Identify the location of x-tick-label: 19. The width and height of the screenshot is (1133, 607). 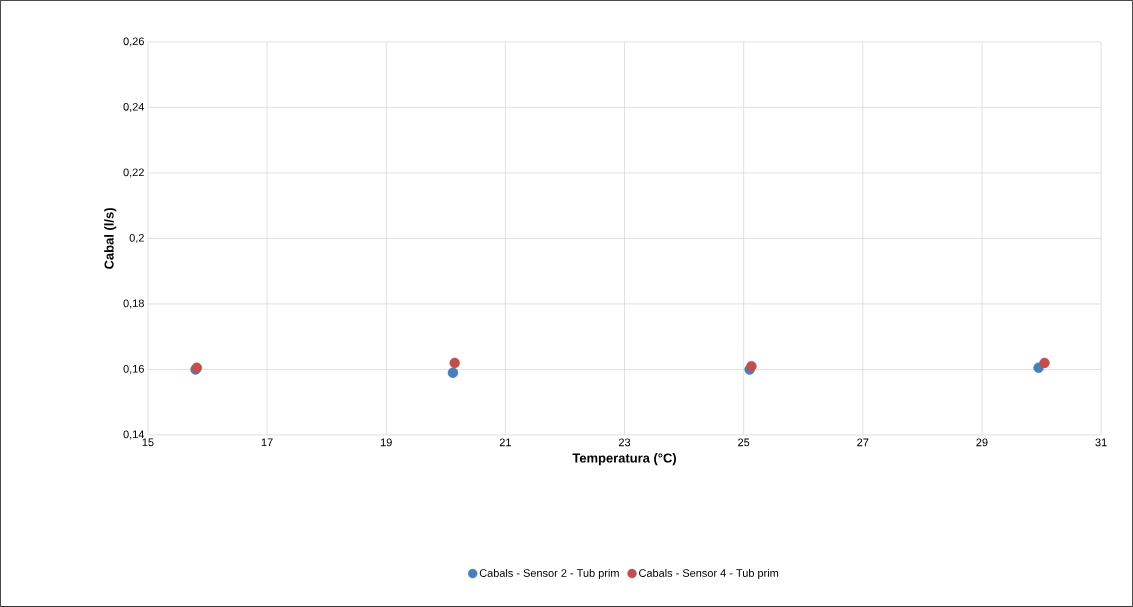
(386, 442).